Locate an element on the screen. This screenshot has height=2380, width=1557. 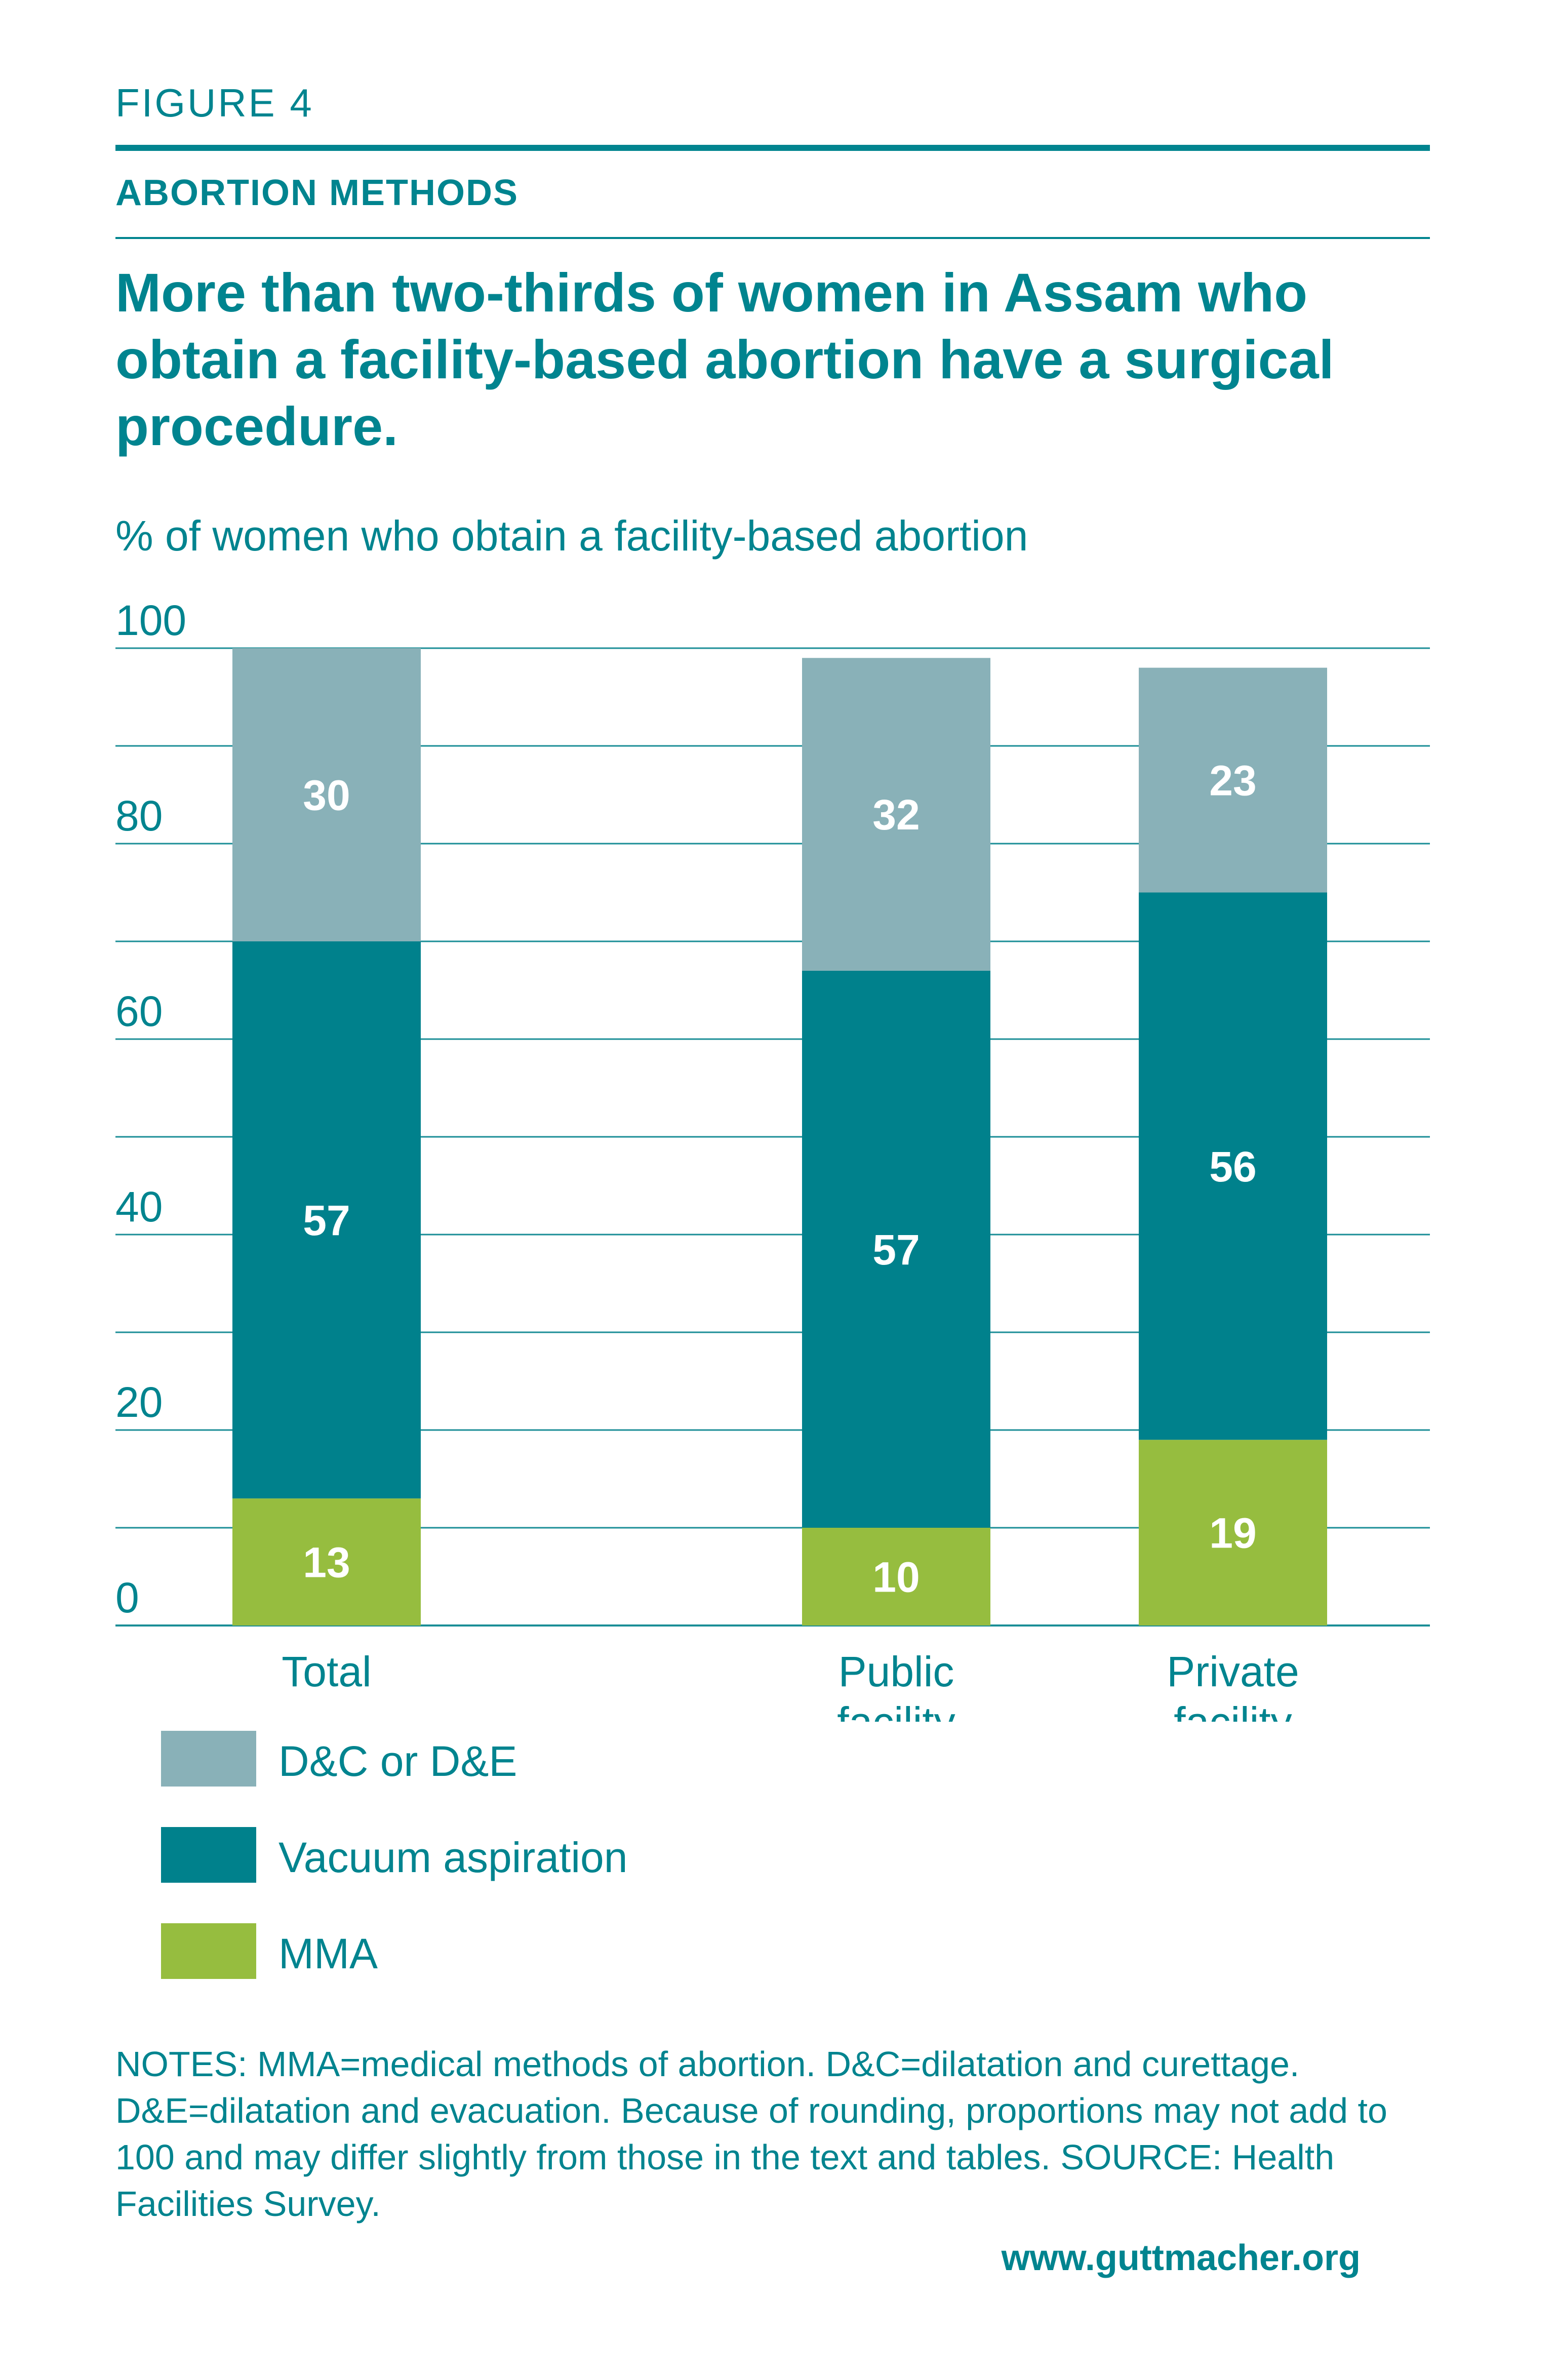
y-tick-label: 60 is located at coordinates (139, 1011).